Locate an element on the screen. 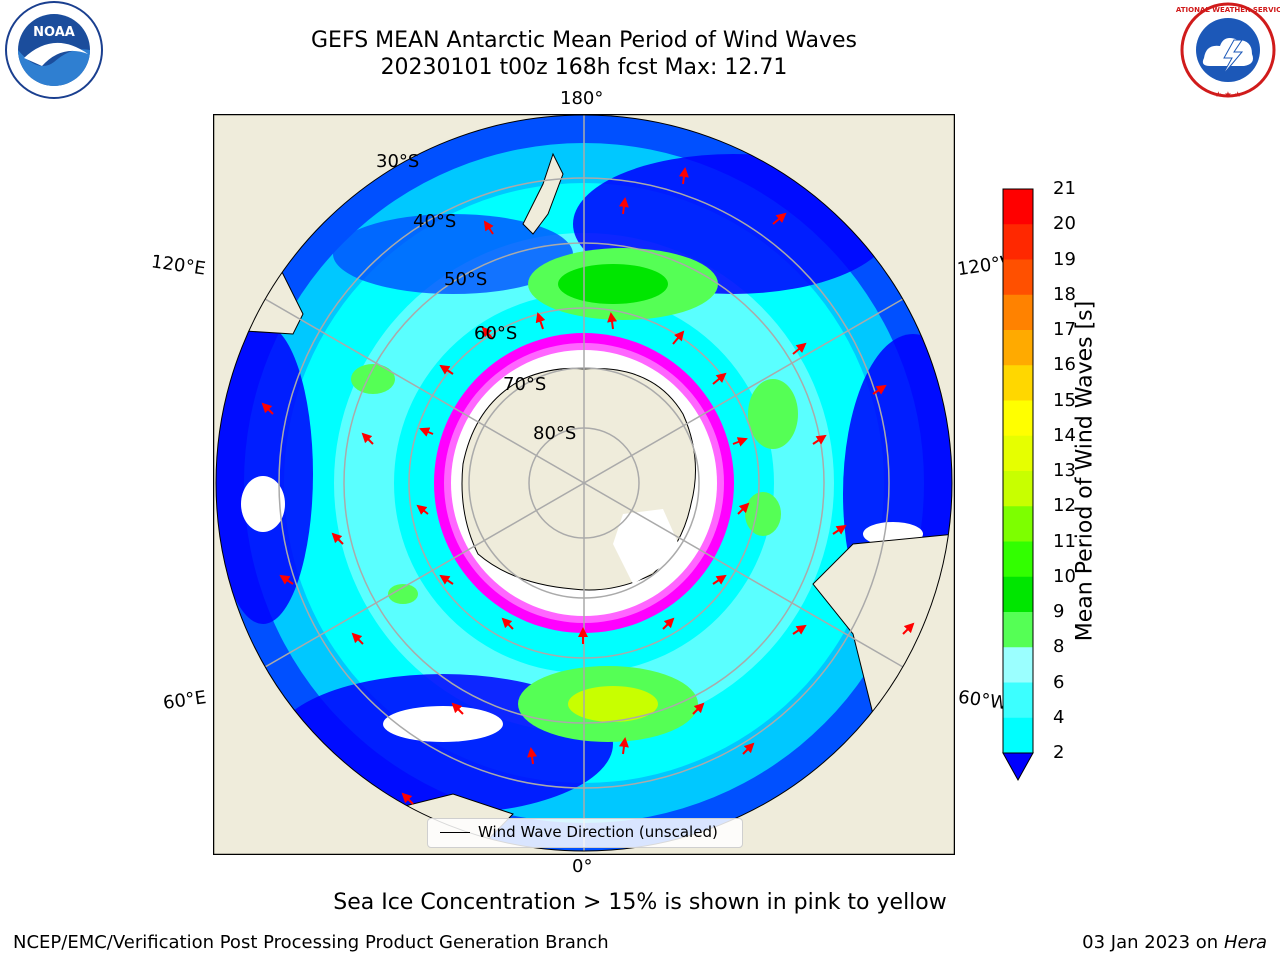  colorbar-tick-label: 2 is located at coordinates (1059, 752).